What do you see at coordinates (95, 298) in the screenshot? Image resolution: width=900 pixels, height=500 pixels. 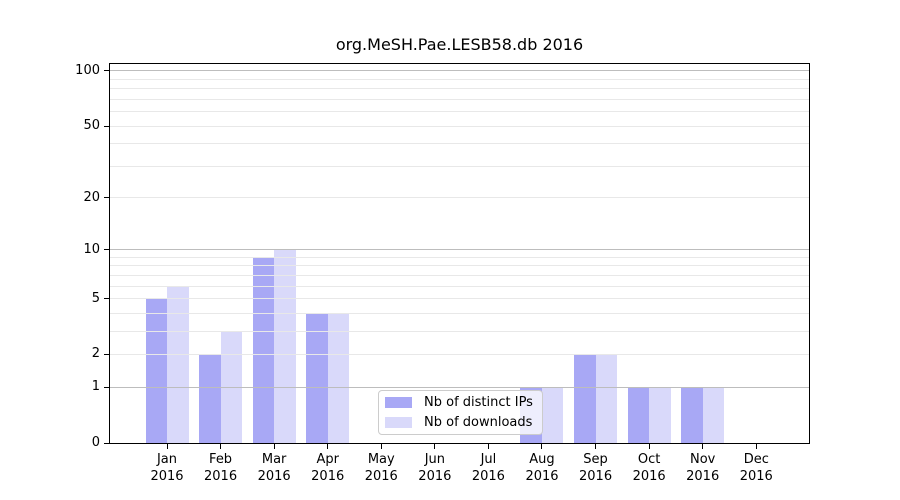 I see `y-tick-label: 5` at bounding box center [95, 298].